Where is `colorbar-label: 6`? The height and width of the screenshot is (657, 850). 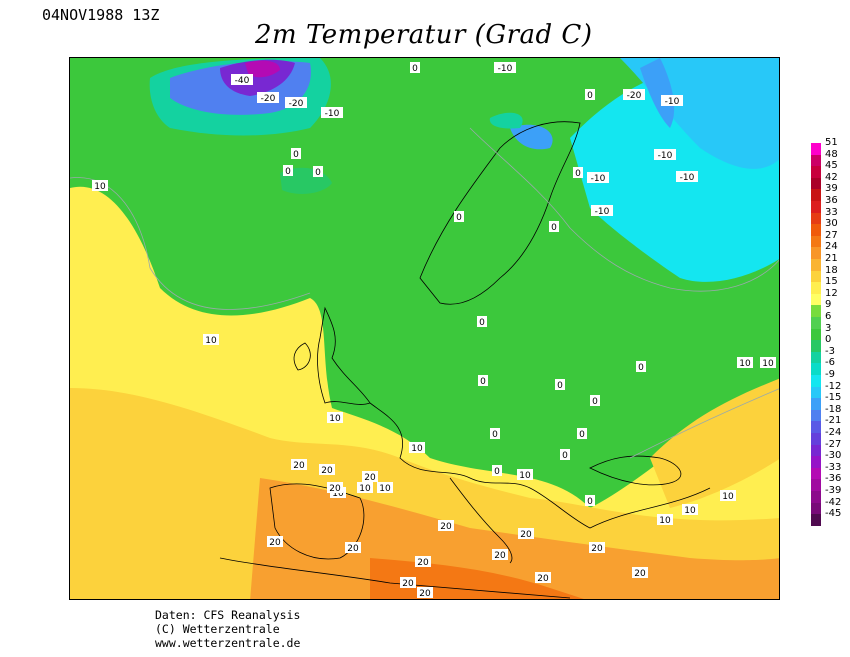
colorbar-label: 6 is located at coordinates (828, 316).